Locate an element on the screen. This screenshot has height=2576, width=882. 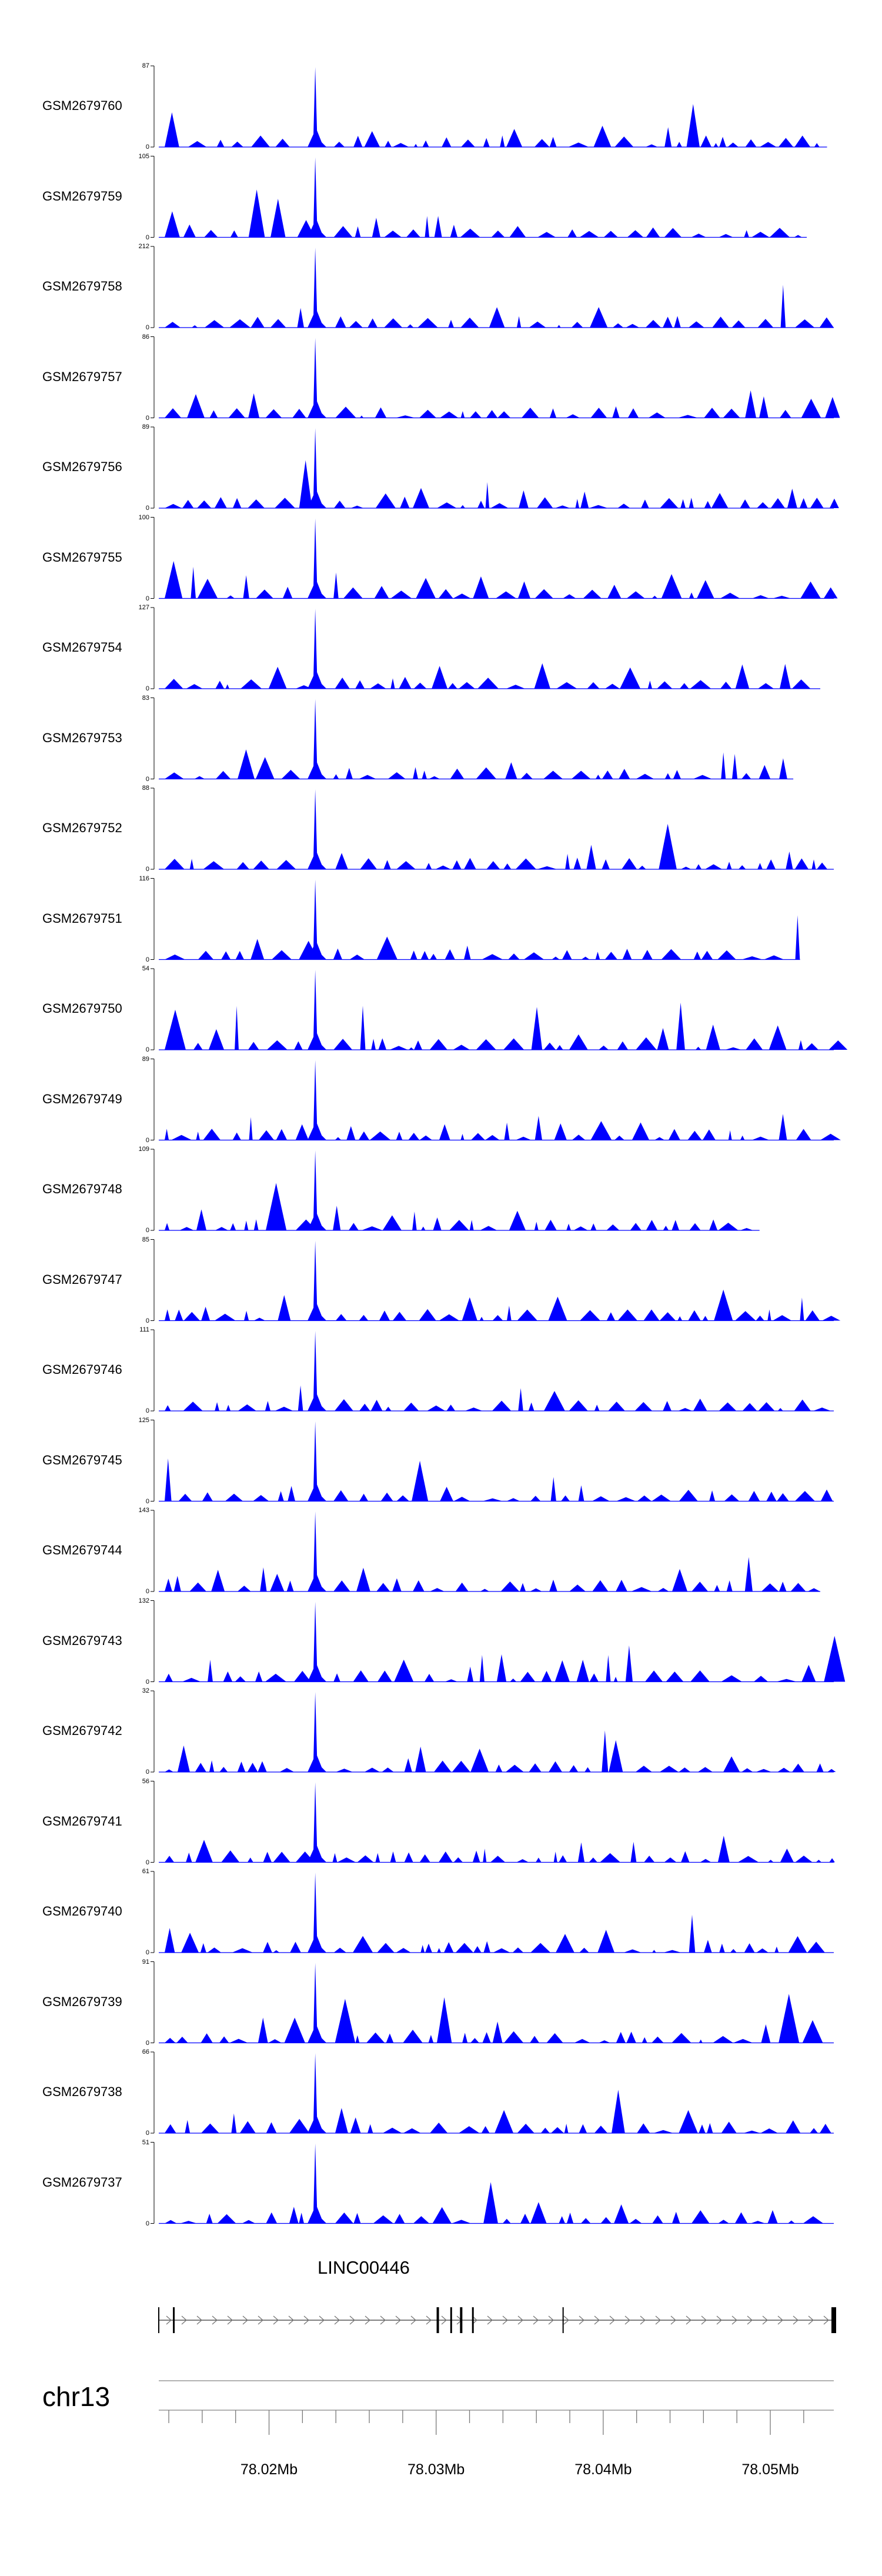
track-label: GSM2679740 is located at coordinates (82, 1911).